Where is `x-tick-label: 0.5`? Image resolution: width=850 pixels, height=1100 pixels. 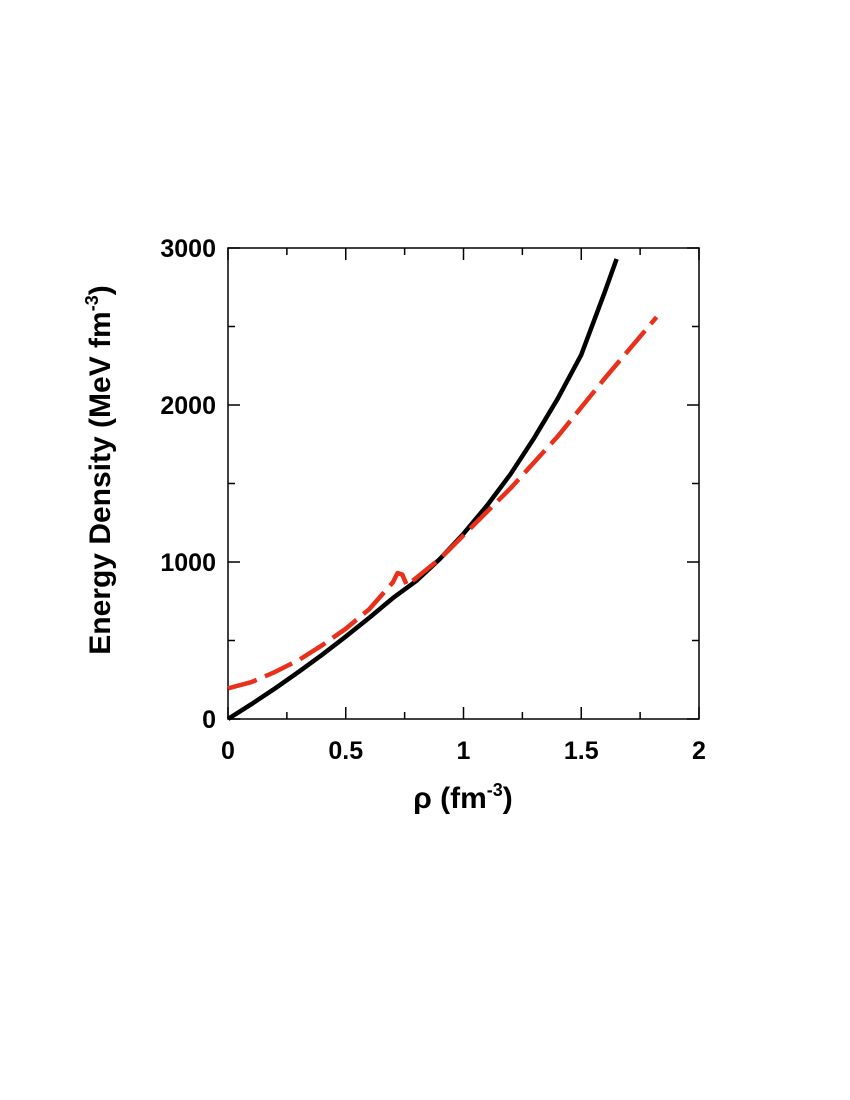
x-tick-label: 0.5 is located at coordinates (345, 751).